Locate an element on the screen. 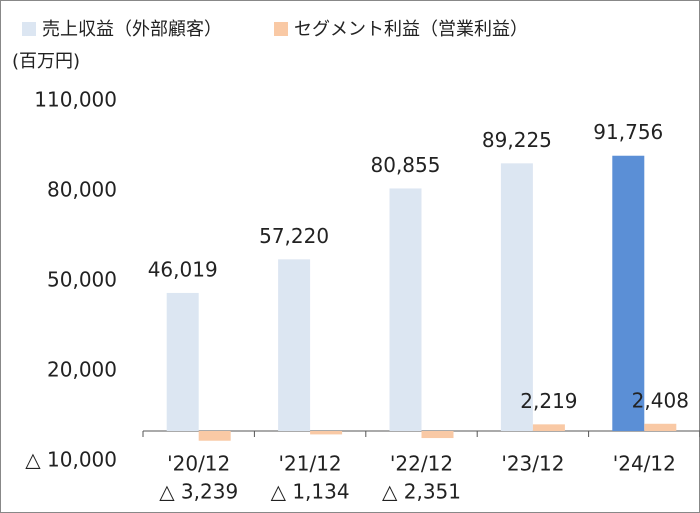 The width and height of the screenshot is (700, 513). x-tick-label: '20/12 is located at coordinates (198, 464).